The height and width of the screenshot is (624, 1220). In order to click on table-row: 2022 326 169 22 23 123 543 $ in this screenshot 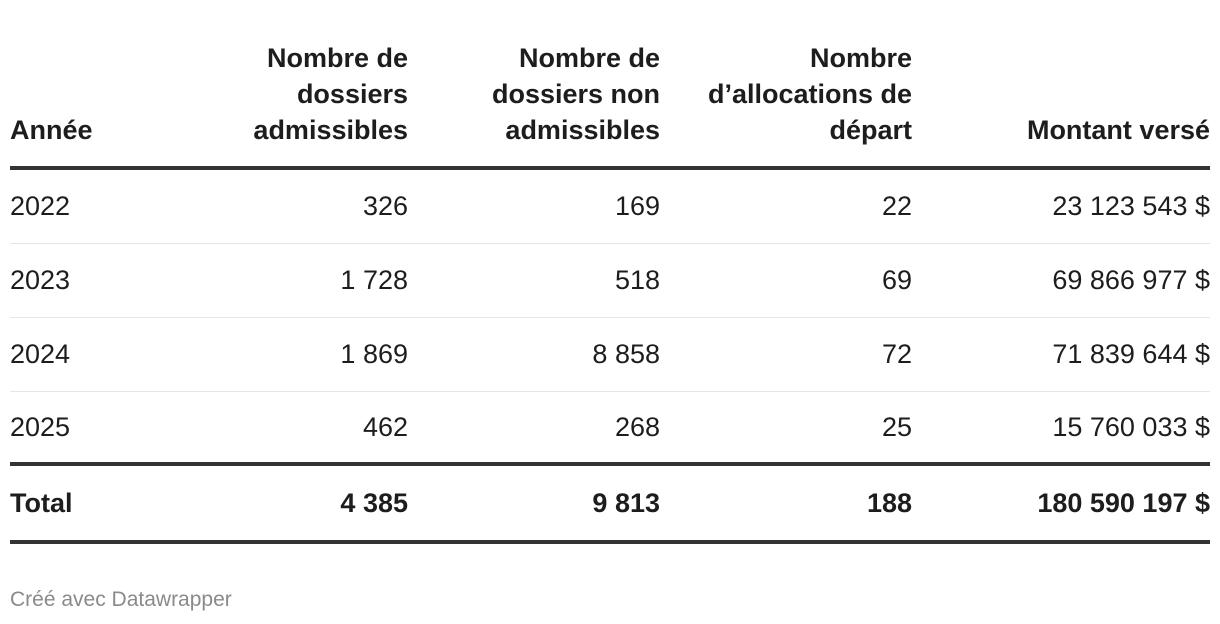, I will do `click(610, 207)`.